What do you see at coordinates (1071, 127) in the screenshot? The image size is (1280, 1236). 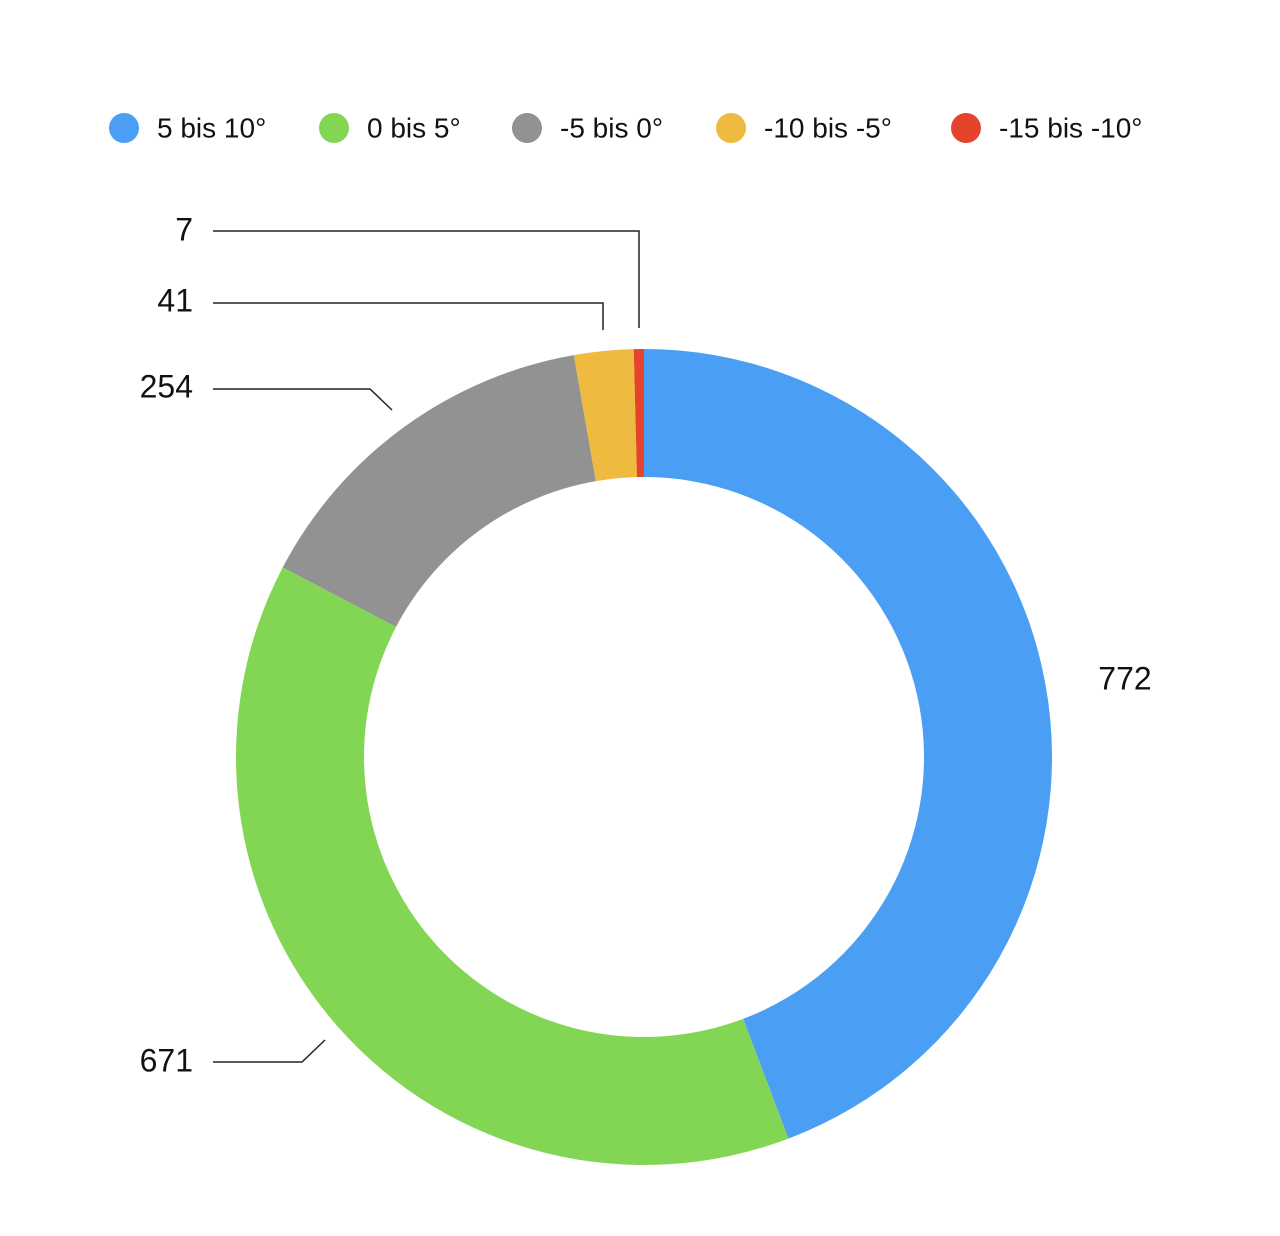 I see `legend-label: -15 bis -10°` at bounding box center [1071, 127].